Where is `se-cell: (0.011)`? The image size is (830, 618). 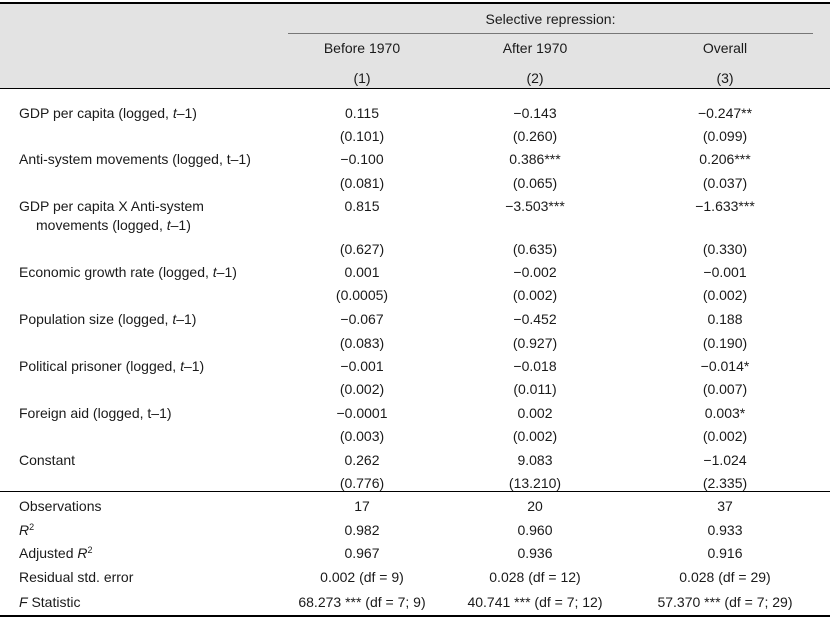
se-cell: (0.011) is located at coordinates (535, 389).